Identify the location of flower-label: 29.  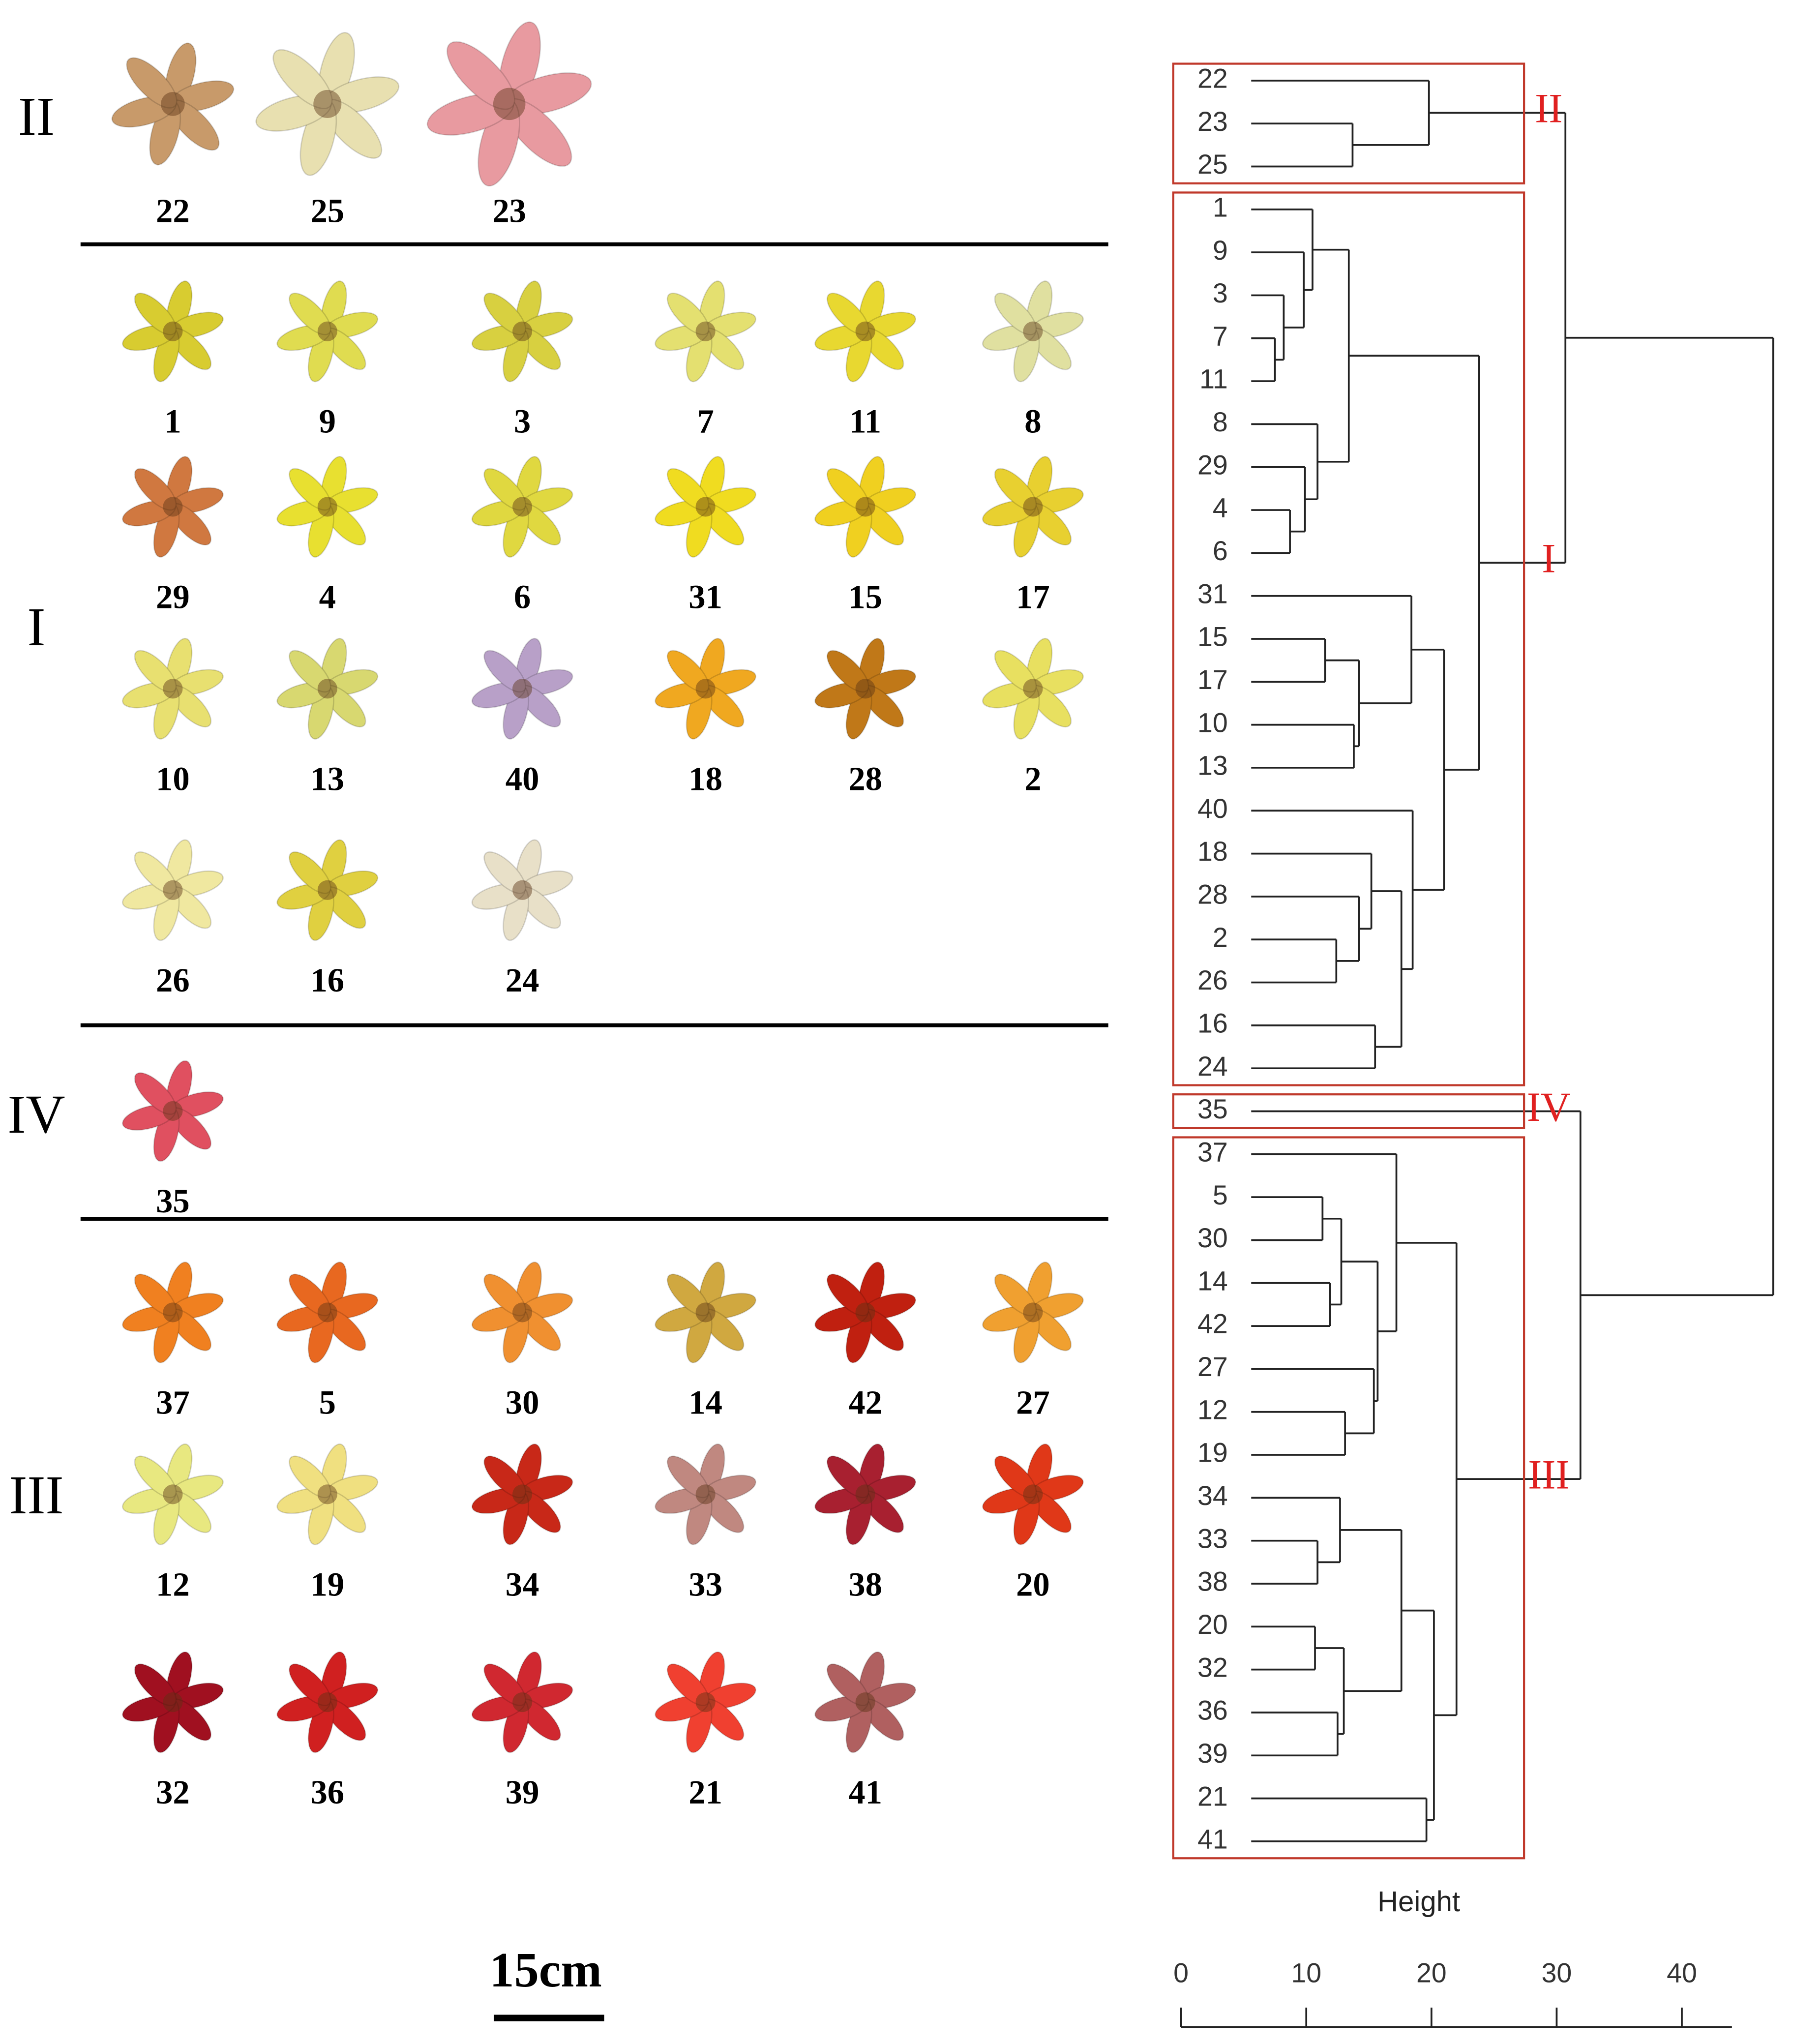
(173, 596).